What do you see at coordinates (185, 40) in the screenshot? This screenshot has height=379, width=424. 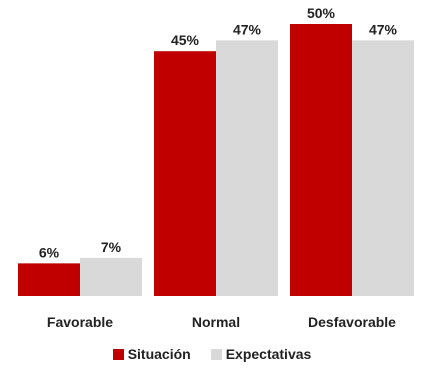 I see `data-label-situacion-normal: 45%` at bounding box center [185, 40].